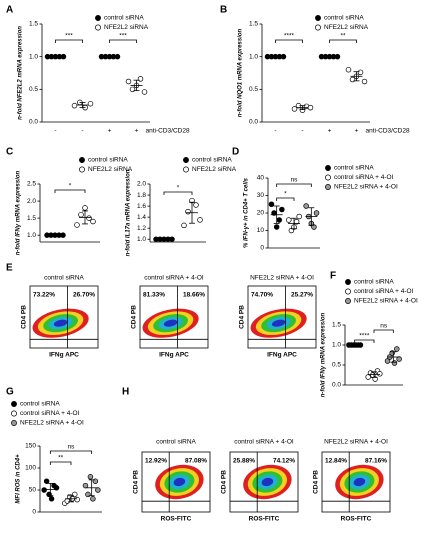 The image size is (432, 550). Describe the element at coordinates (129, 212) in the screenshot. I see `y-axis-label: n-fold IL17a mRNA expression` at that location.